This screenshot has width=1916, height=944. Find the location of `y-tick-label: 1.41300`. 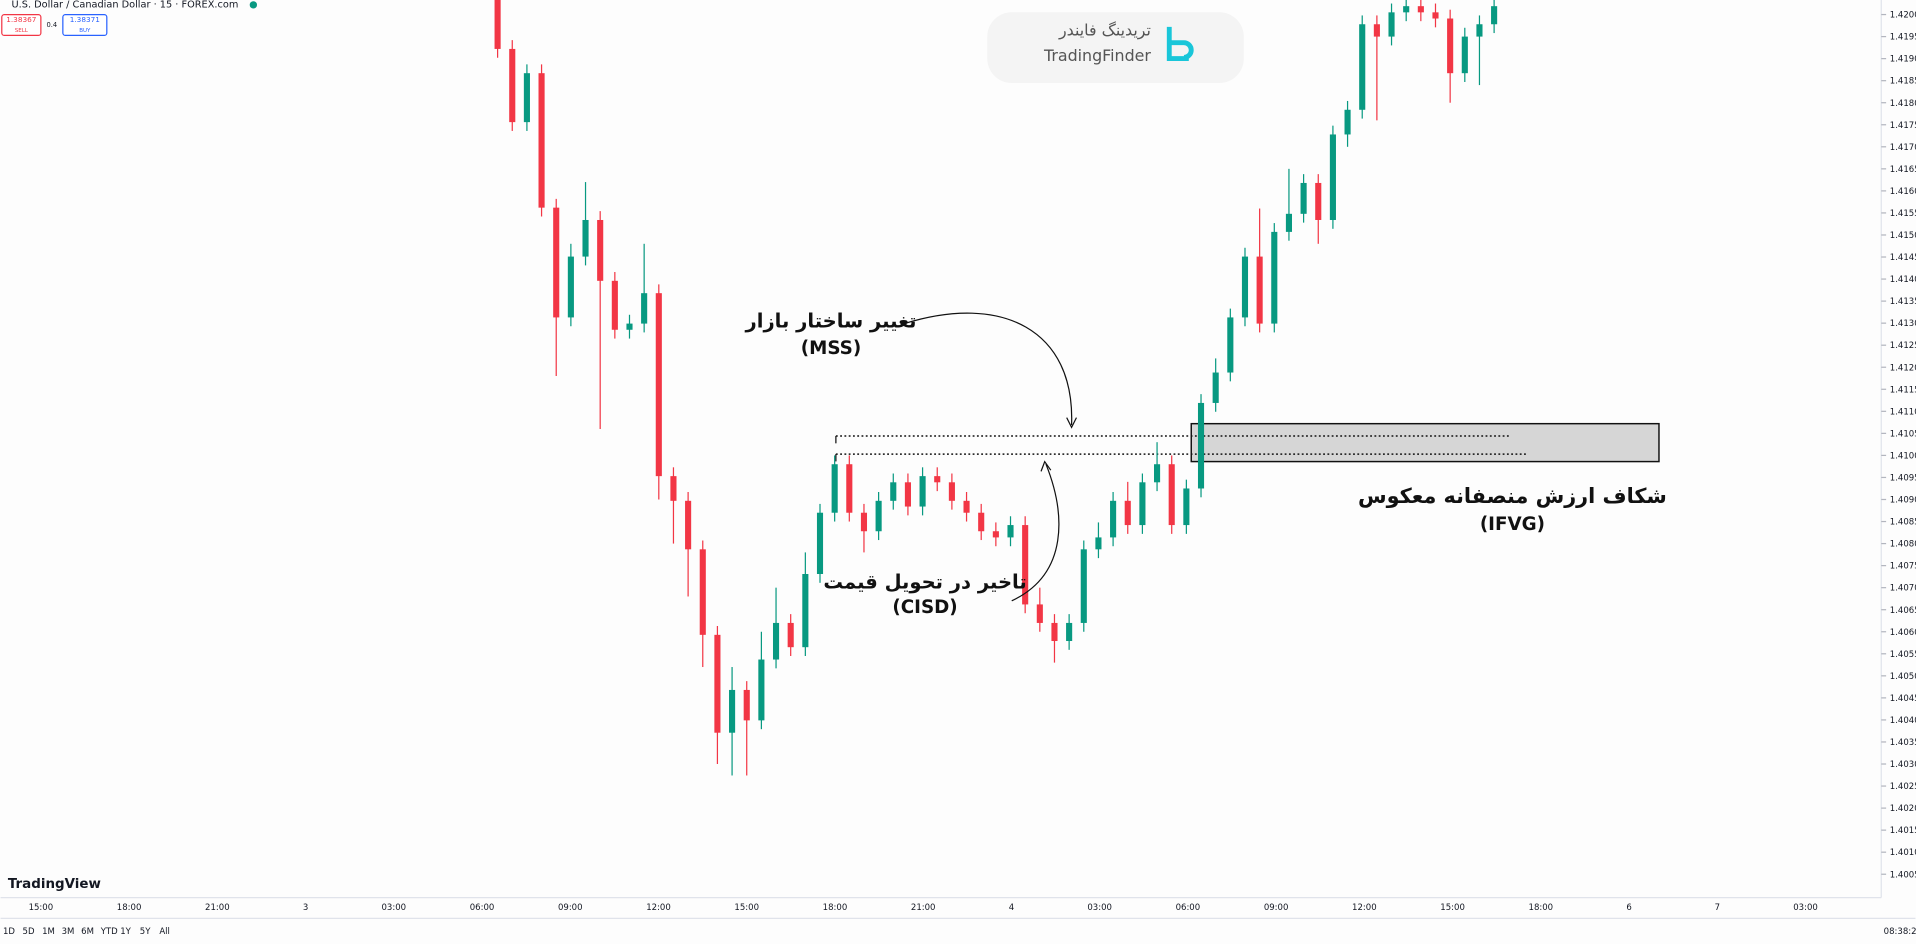

y-tick-label: 1.41300 is located at coordinates (1903, 324).